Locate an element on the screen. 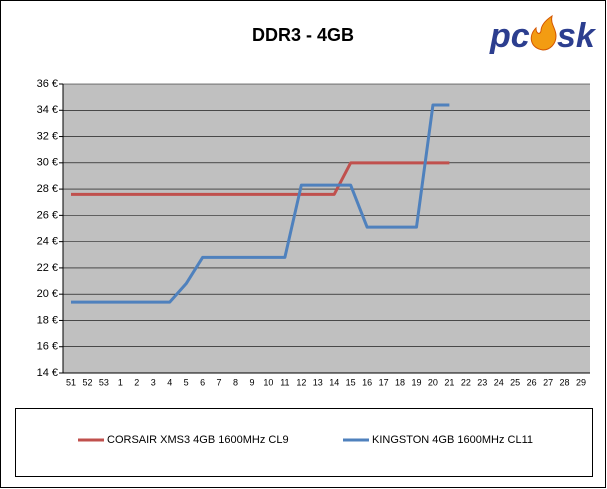 The image size is (607, 489). y-tick-label: 16 € is located at coordinates (47, 347).